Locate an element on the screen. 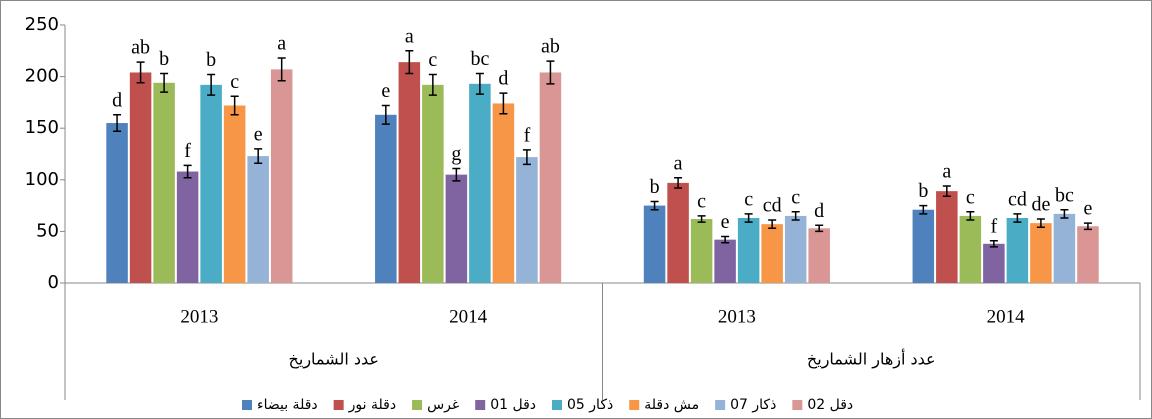  legend-label: دقل 01 is located at coordinates (513, 405).